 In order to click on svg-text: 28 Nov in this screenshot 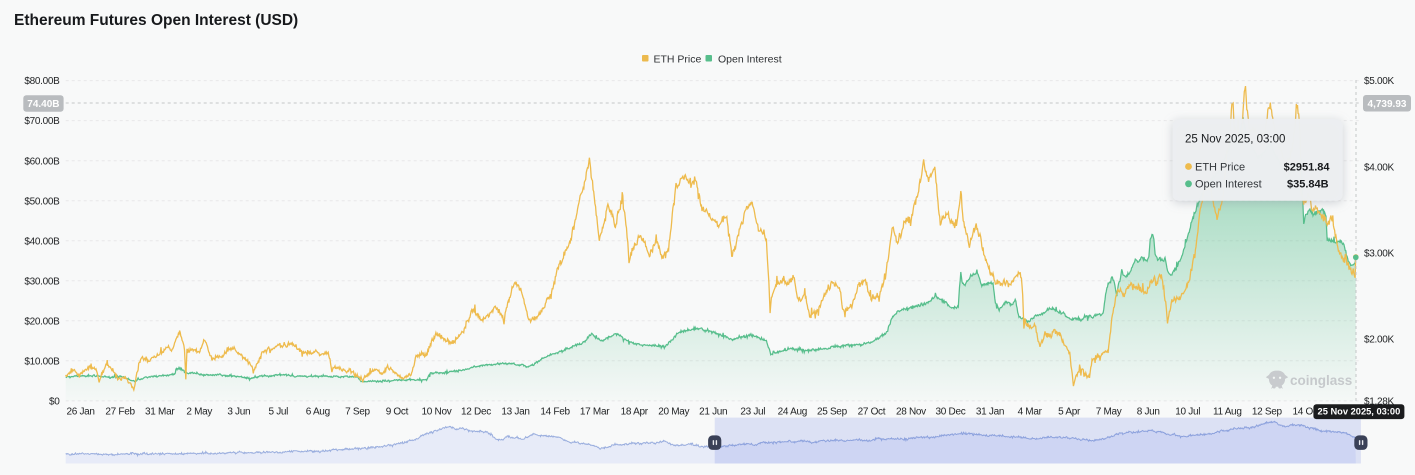, I will do `click(911, 412)`.